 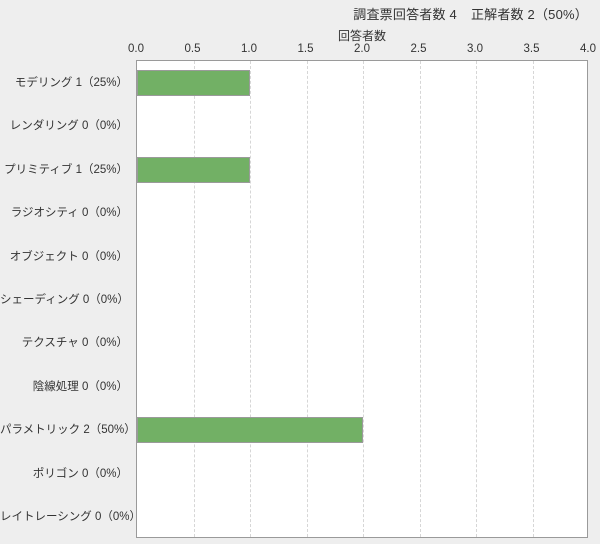 What do you see at coordinates (529, 14) in the screenshot?
I see `correct-count-label: 正解者数 2（50%）` at bounding box center [529, 14].